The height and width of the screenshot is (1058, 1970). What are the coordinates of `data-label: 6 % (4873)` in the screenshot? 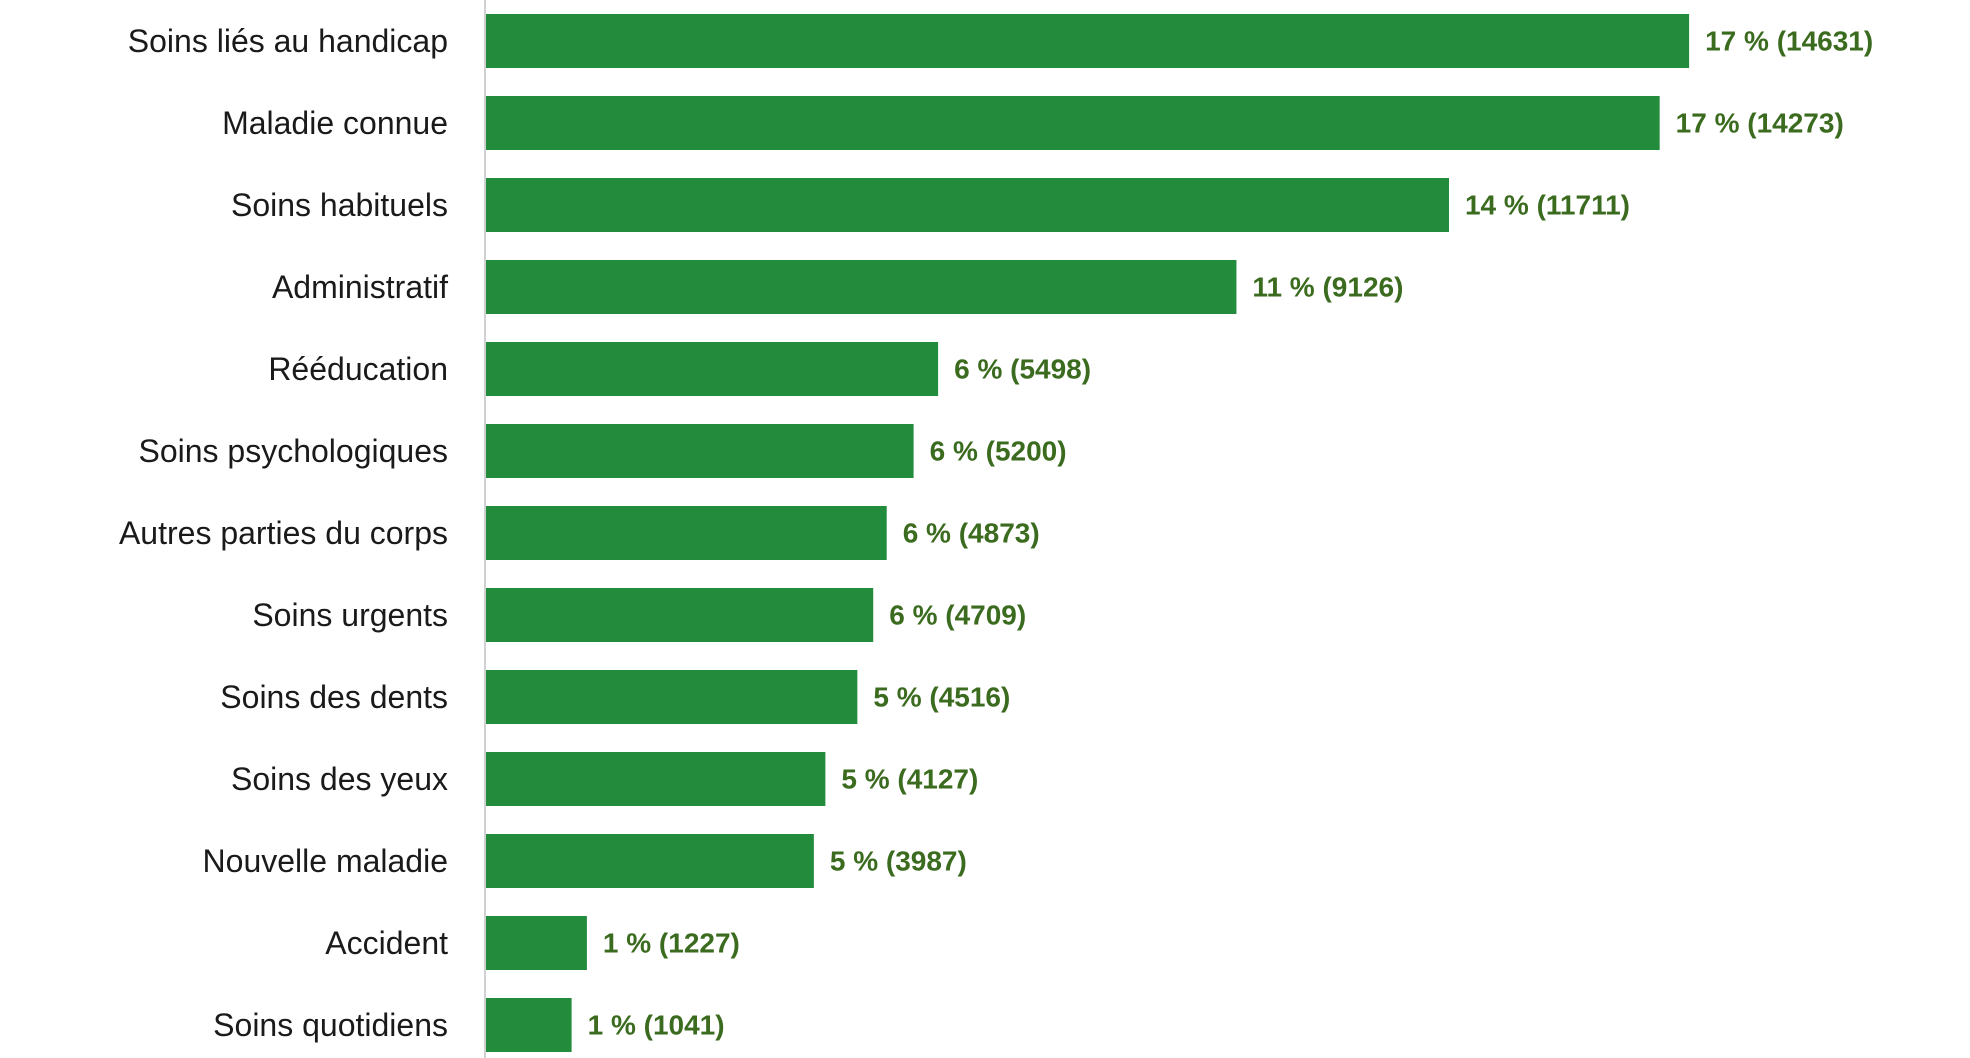 It's located at (971, 533).